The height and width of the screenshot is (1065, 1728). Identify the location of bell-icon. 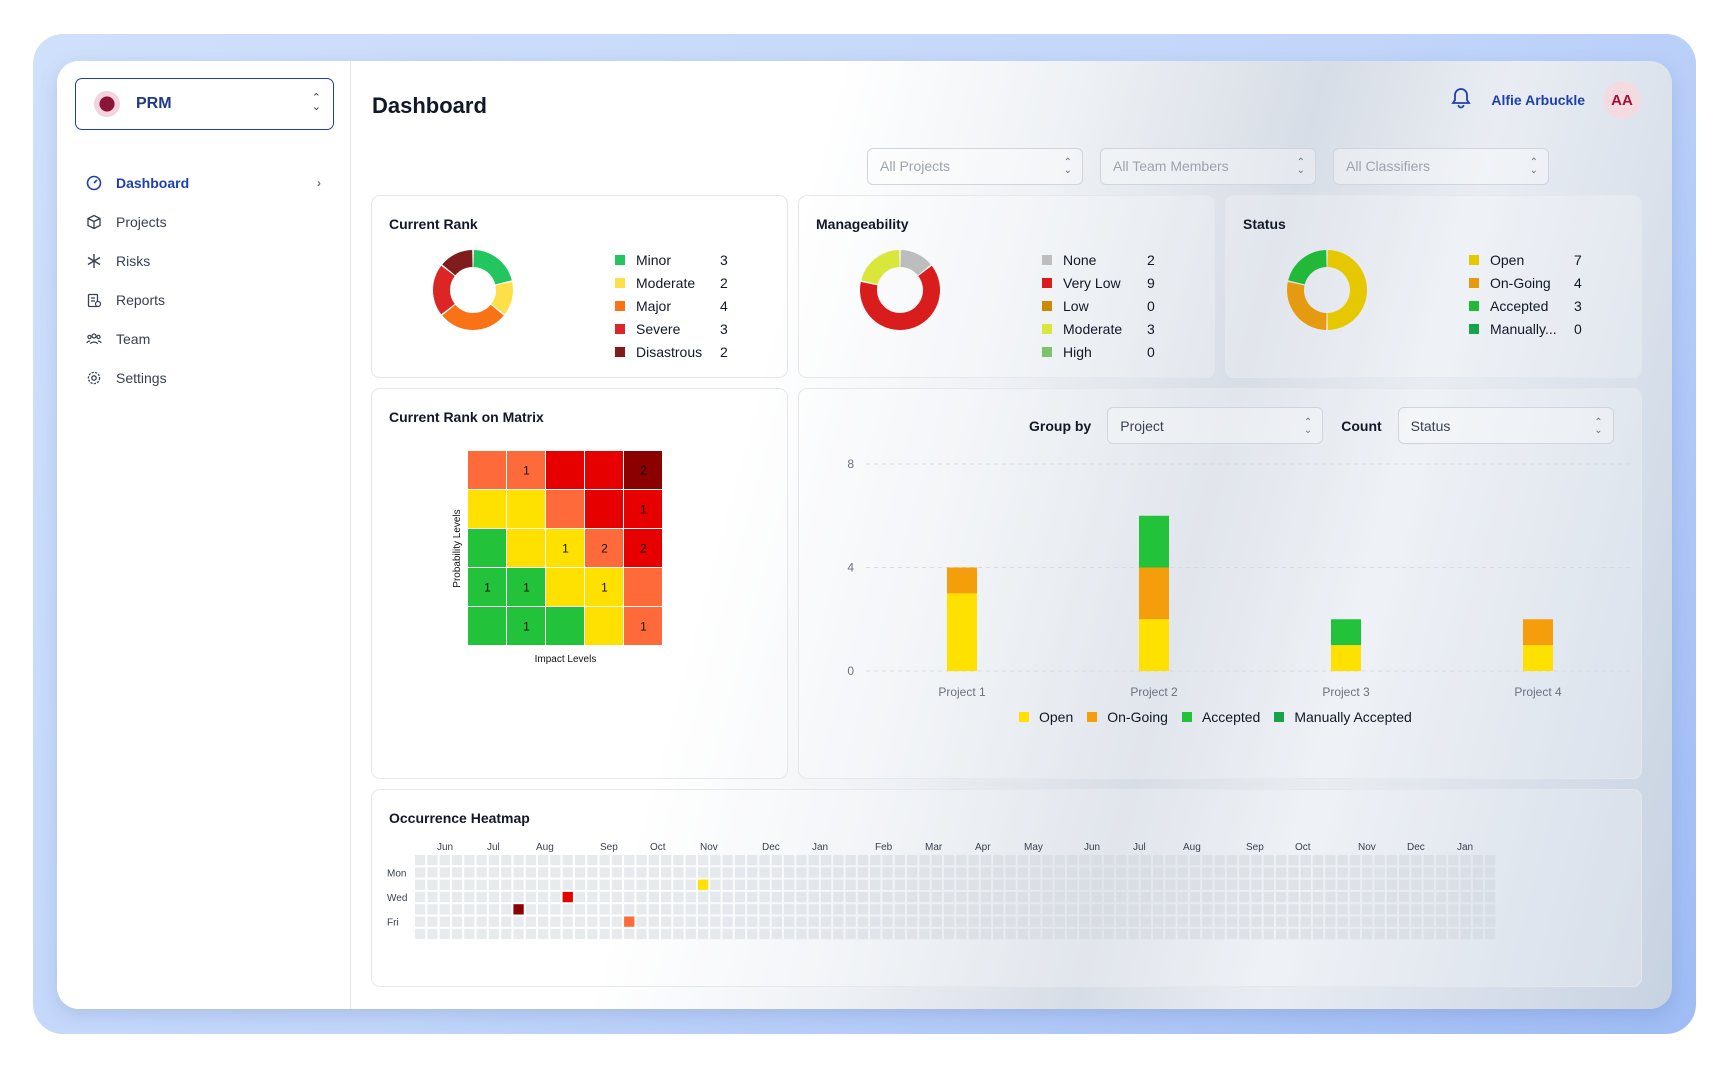
(1461, 100).